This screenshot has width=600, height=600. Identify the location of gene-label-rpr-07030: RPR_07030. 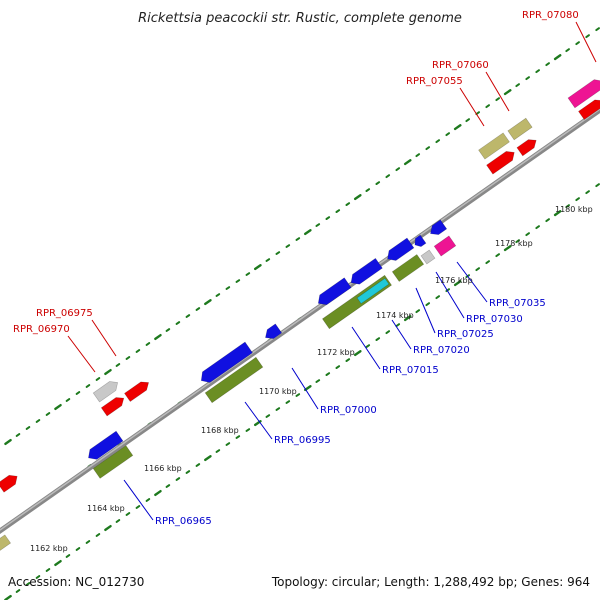
(494, 319).